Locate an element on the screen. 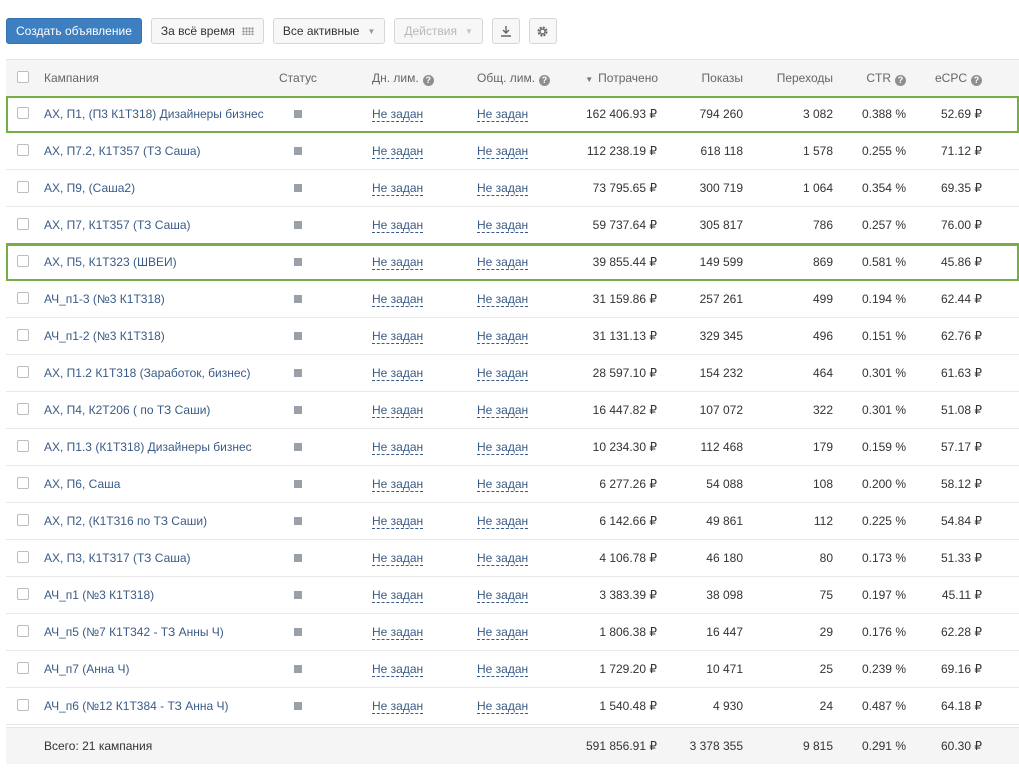 The width and height of the screenshot is (1019, 774). campaign-name-link: АХ, П3, К1Т317 (ТЗ Саша) is located at coordinates (117, 558).